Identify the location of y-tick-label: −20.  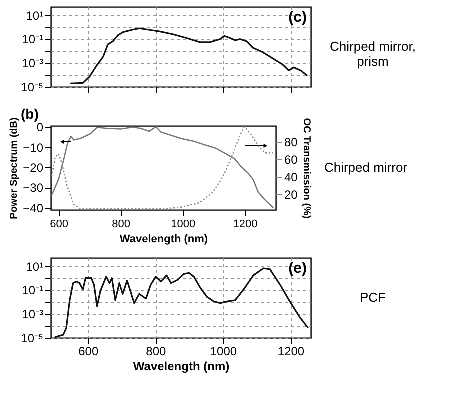
(33, 167).